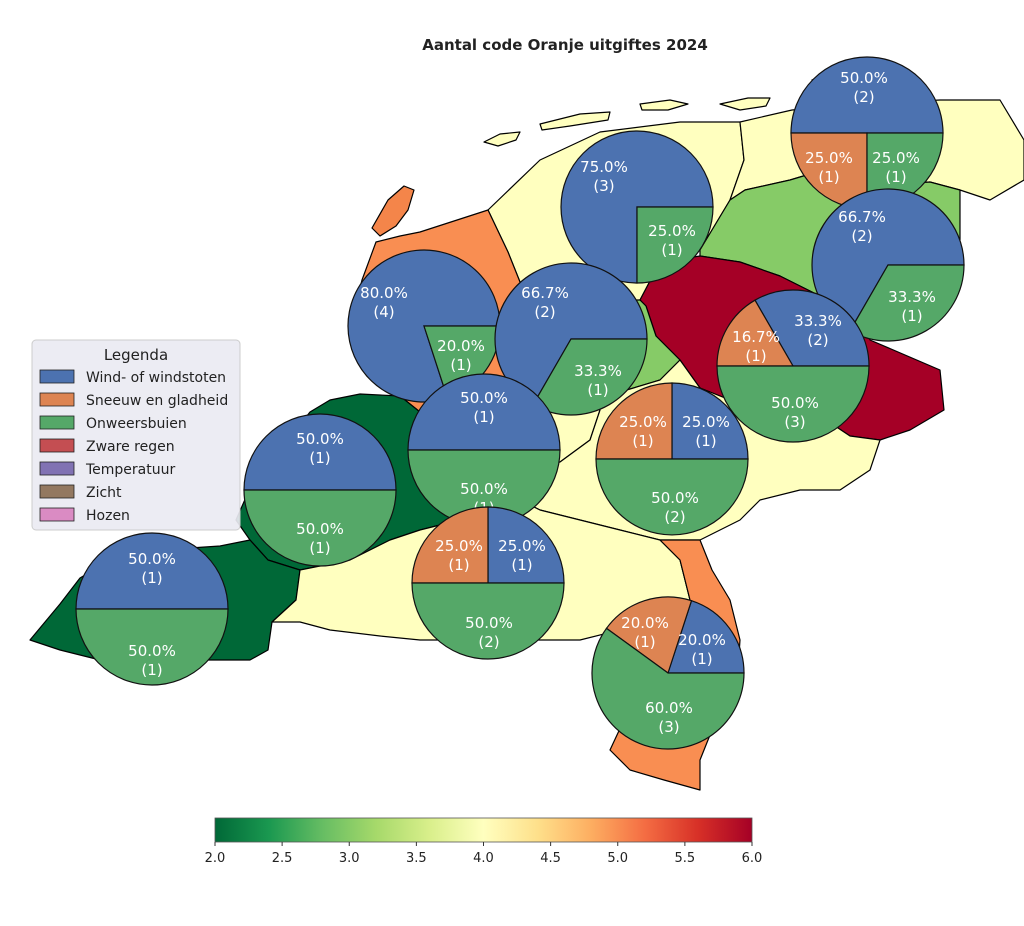 This screenshot has height=926, width=1024. What do you see at coordinates (575, 121) in the screenshot?
I see `island-terschelling` at bounding box center [575, 121].